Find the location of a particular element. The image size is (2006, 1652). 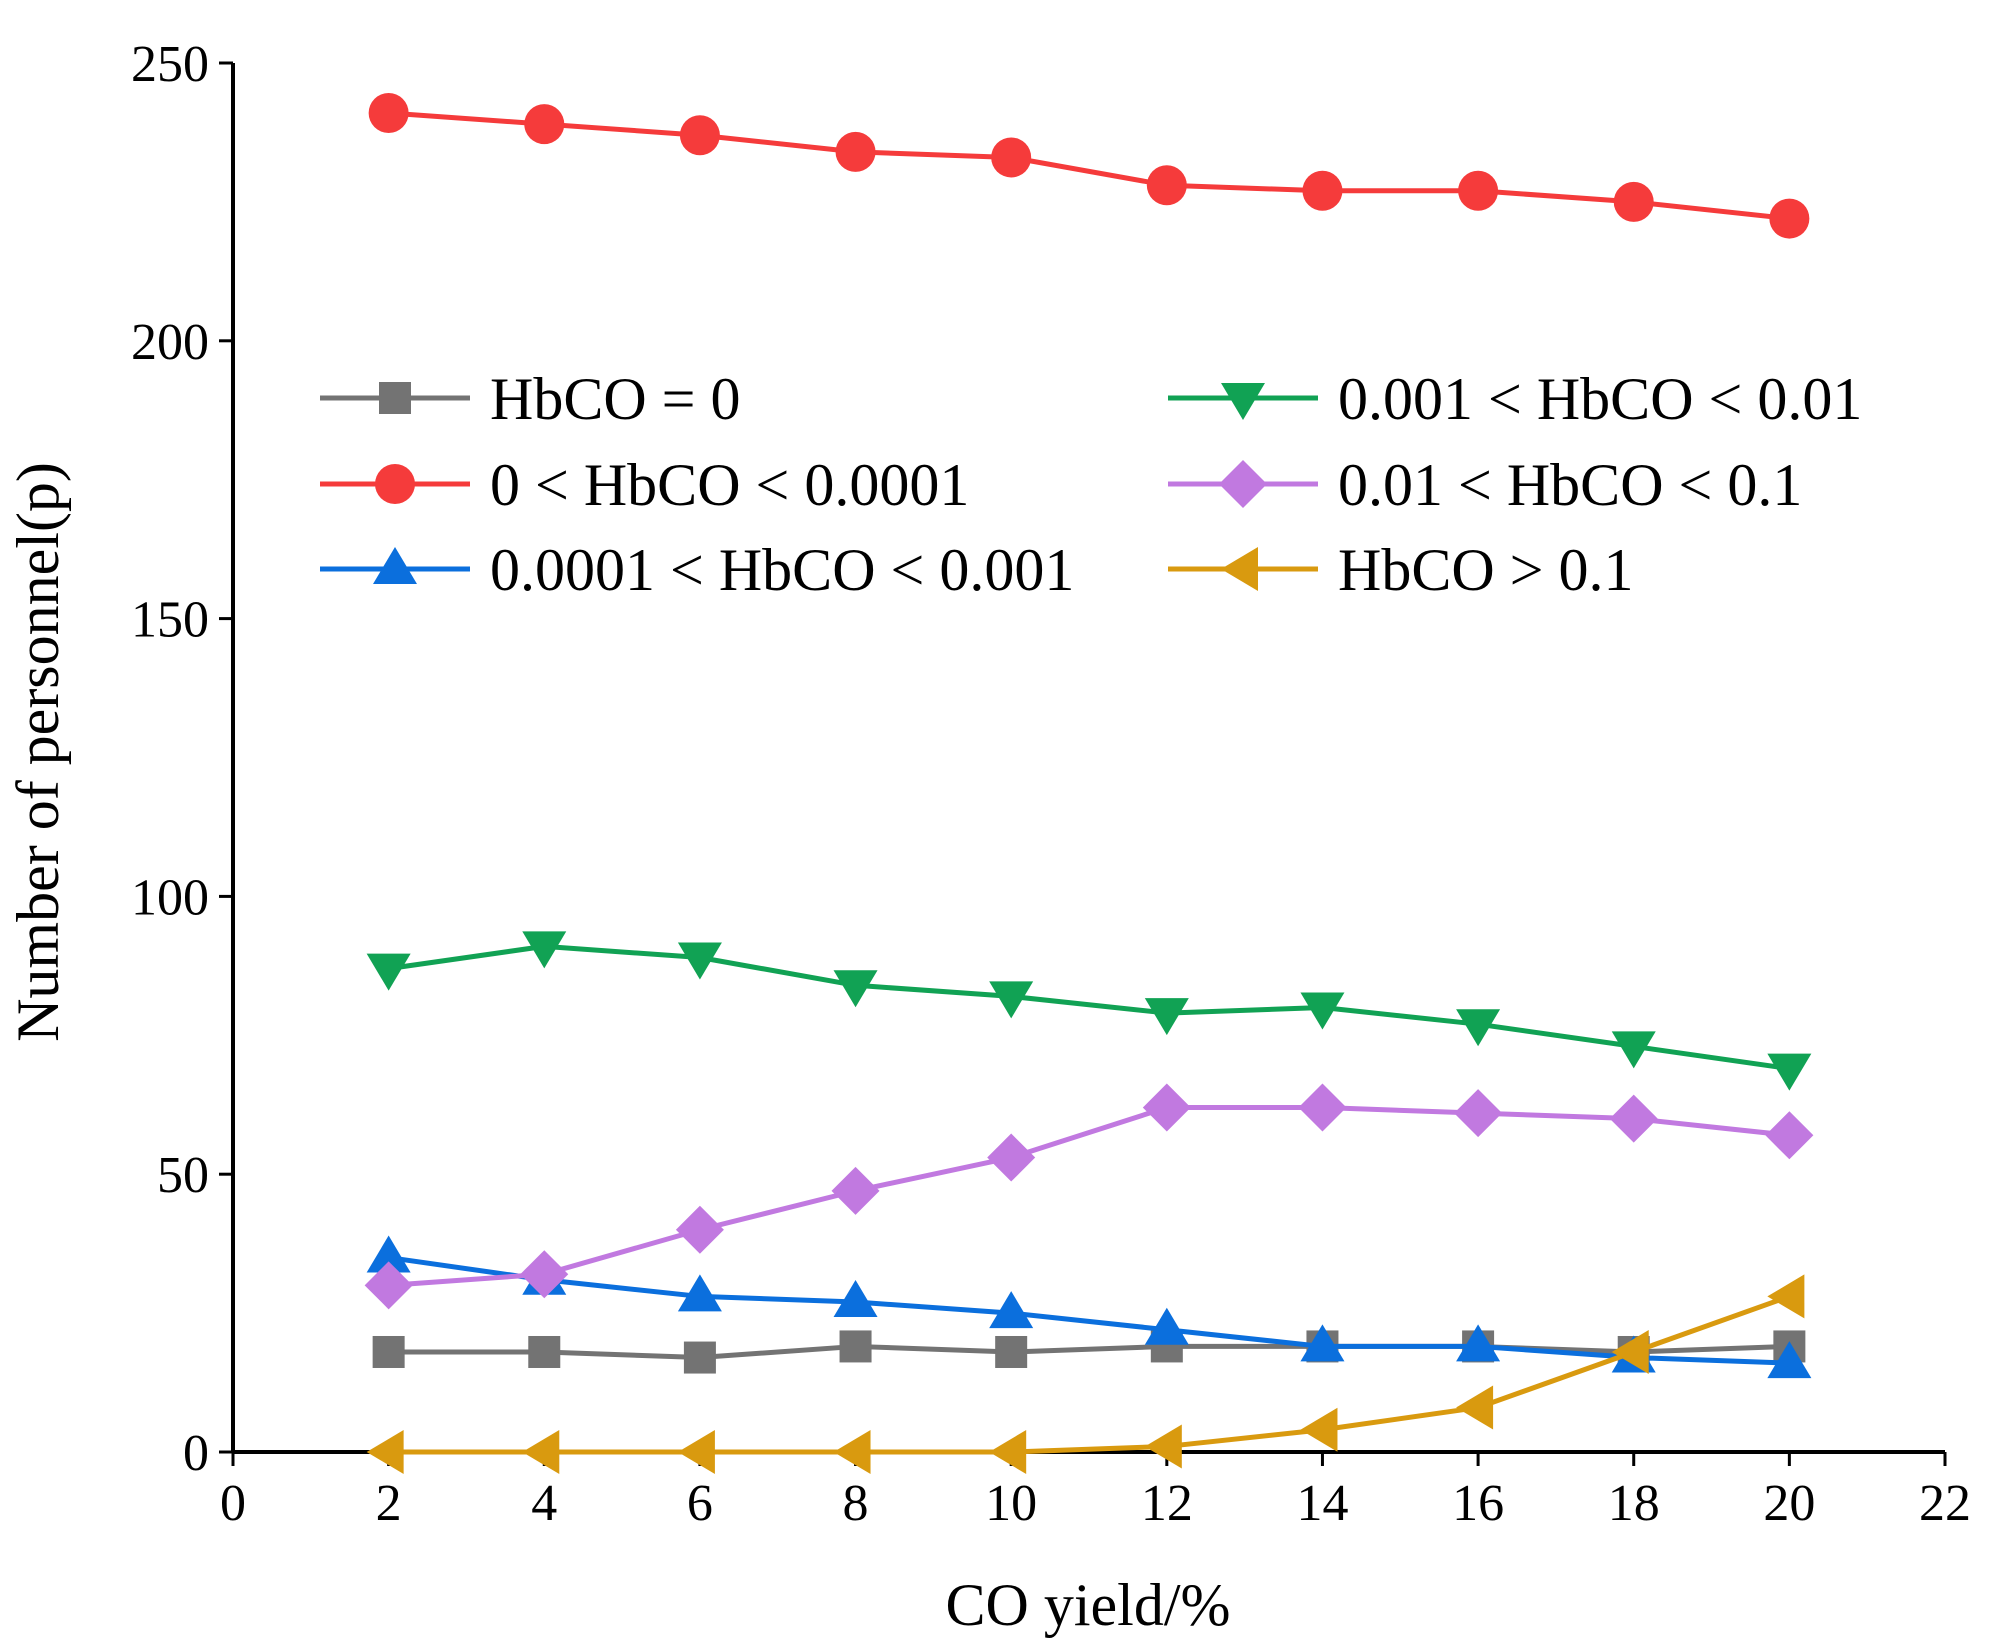

x-tick-label: 12 is located at coordinates (1167, 1503).